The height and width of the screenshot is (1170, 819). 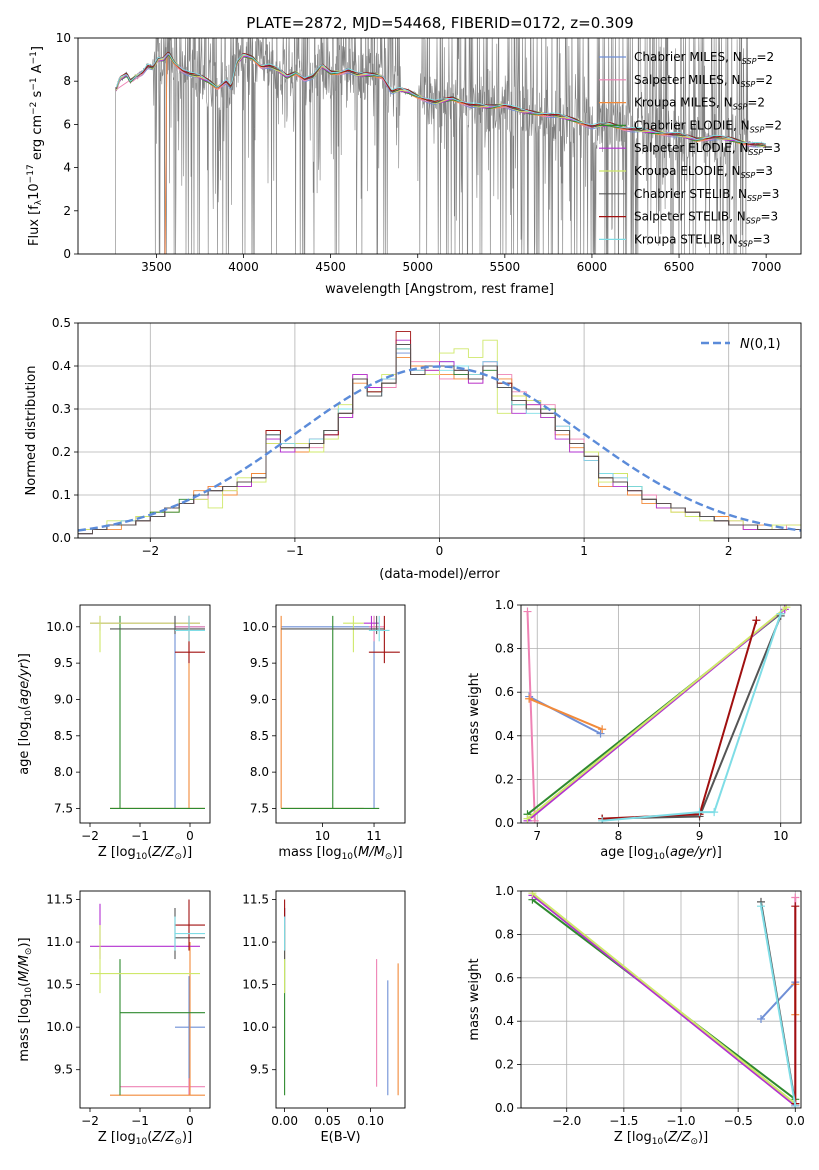 What do you see at coordinates (24, 748) in the screenshot?
I see `y-axis-label-part: age [log` at bounding box center [24, 748].